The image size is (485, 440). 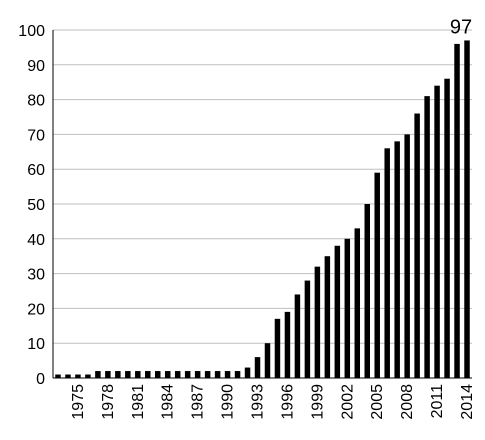 I want to click on y-tick-label-0: 0, so click(x=40, y=379).